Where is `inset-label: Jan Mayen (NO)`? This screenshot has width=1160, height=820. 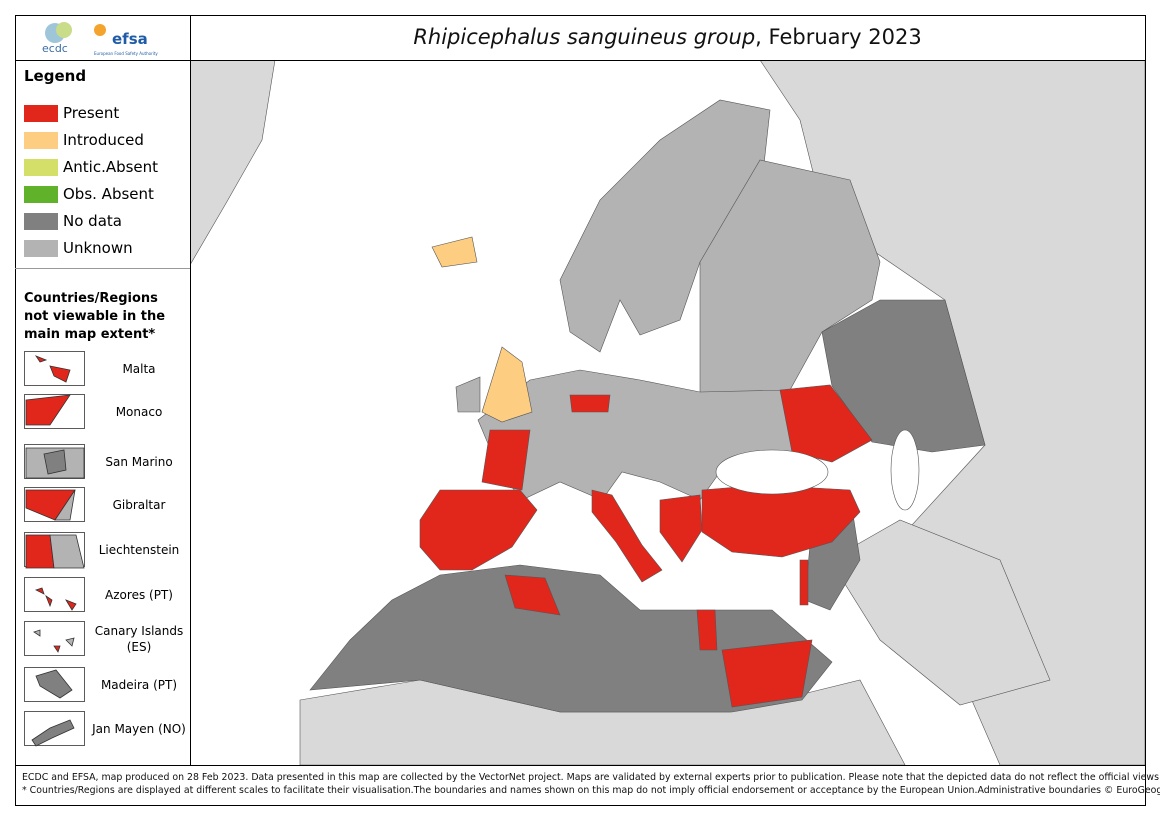
inset-label: Jan Mayen (NO) is located at coordinates (139, 729).